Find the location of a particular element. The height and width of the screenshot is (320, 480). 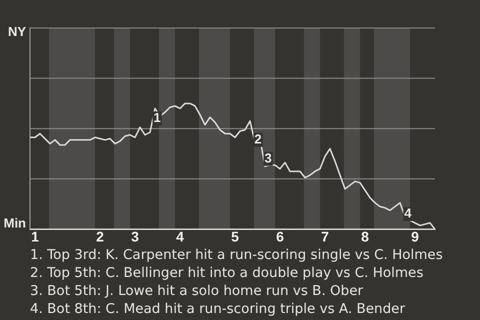

text: 3. Bot 5th: J. Lowe hit a solo home run vs B. Ober is located at coordinates (197, 291).